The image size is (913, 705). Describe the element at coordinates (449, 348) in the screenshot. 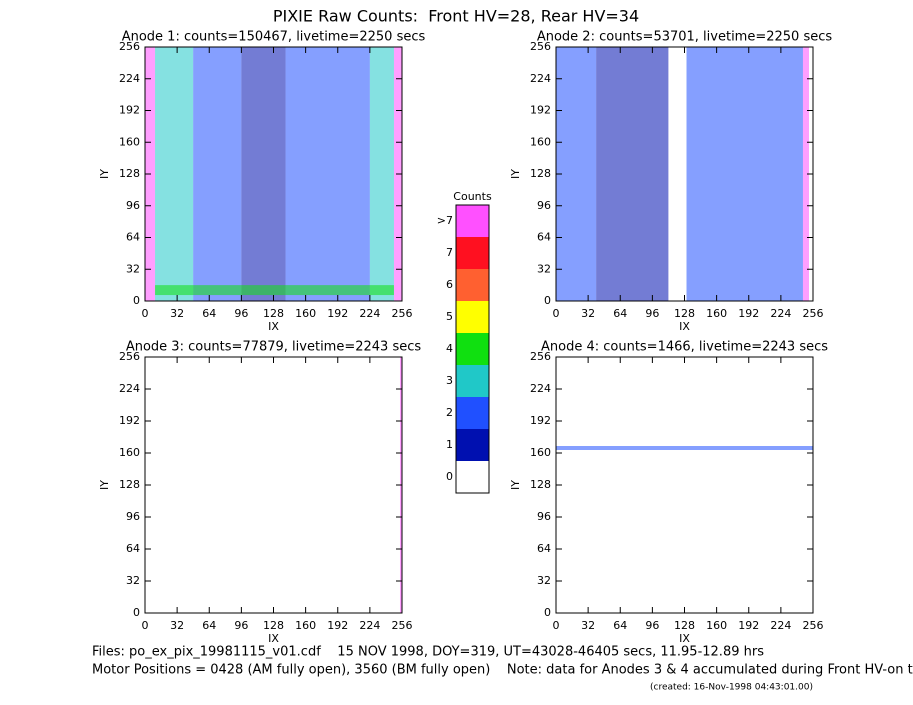

I see `colorbar-label: 4` at that location.